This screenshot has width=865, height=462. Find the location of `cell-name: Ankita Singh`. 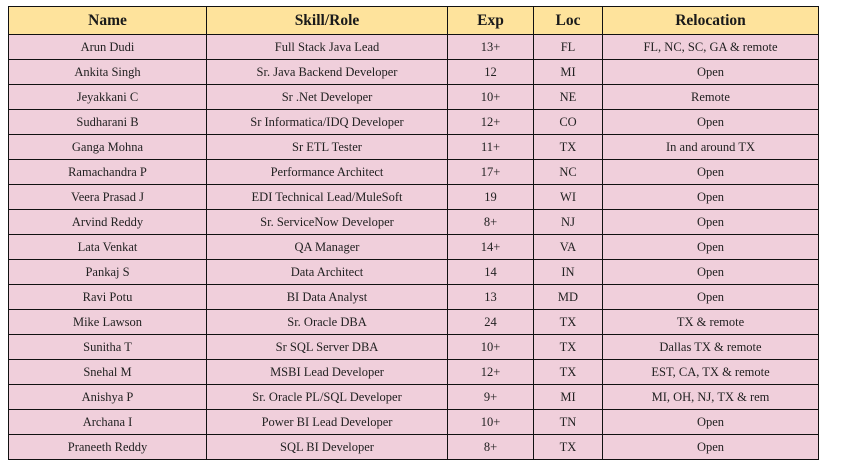

cell-name: Ankita Singh is located at coordinates (107, 72).